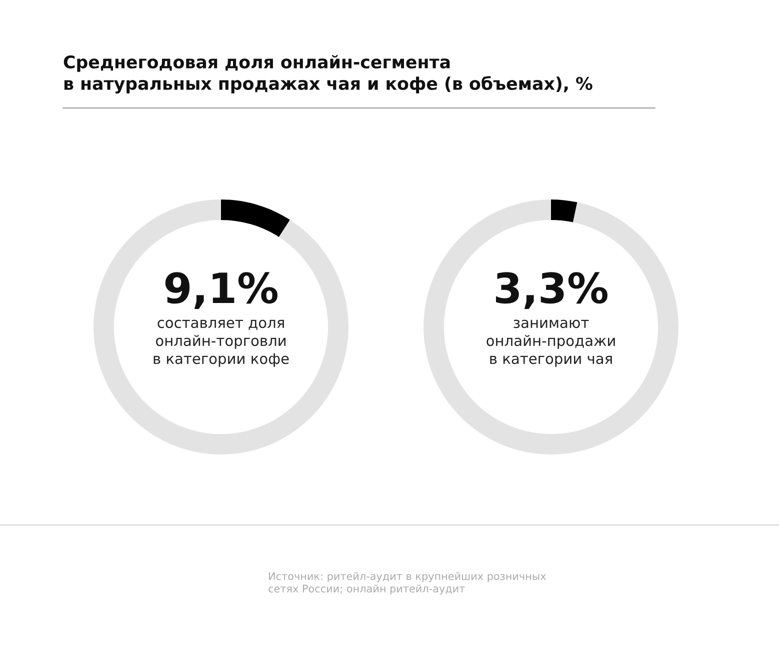 The width and height of the screenshot is (779, 648). Describe the element at coordinates (407, 583) in the screenshot. I see `text: Источник: ритейл-аудит в крупнейших розничных сетях России; онлайн ритейл-аудит` at that location.